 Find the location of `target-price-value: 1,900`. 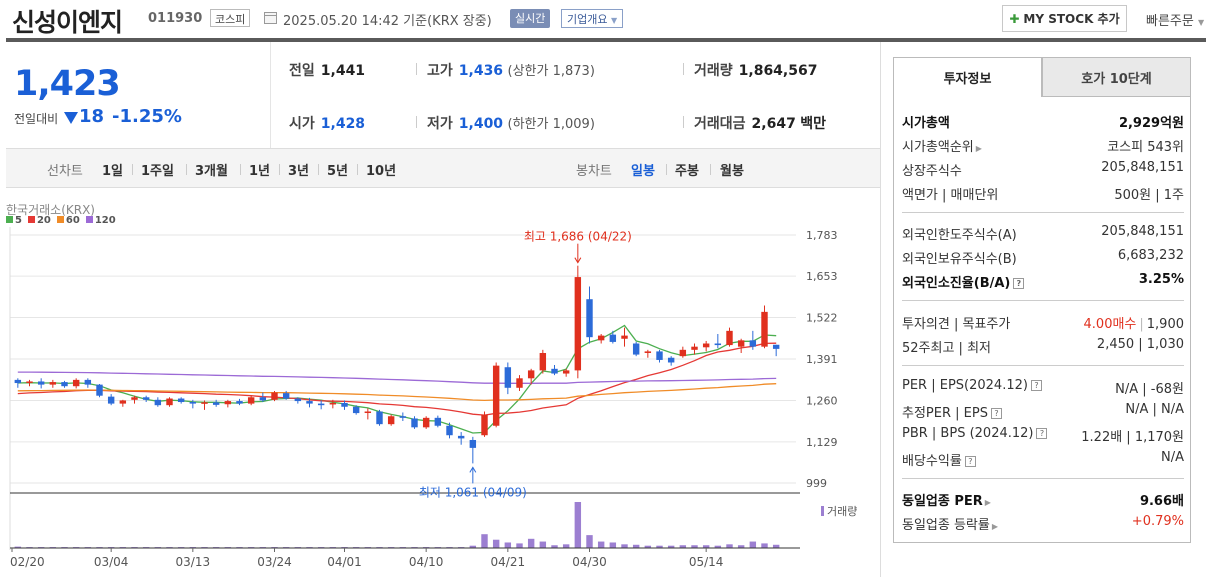

target-price-value: 1,900 is located at coordinates (1165, 324).